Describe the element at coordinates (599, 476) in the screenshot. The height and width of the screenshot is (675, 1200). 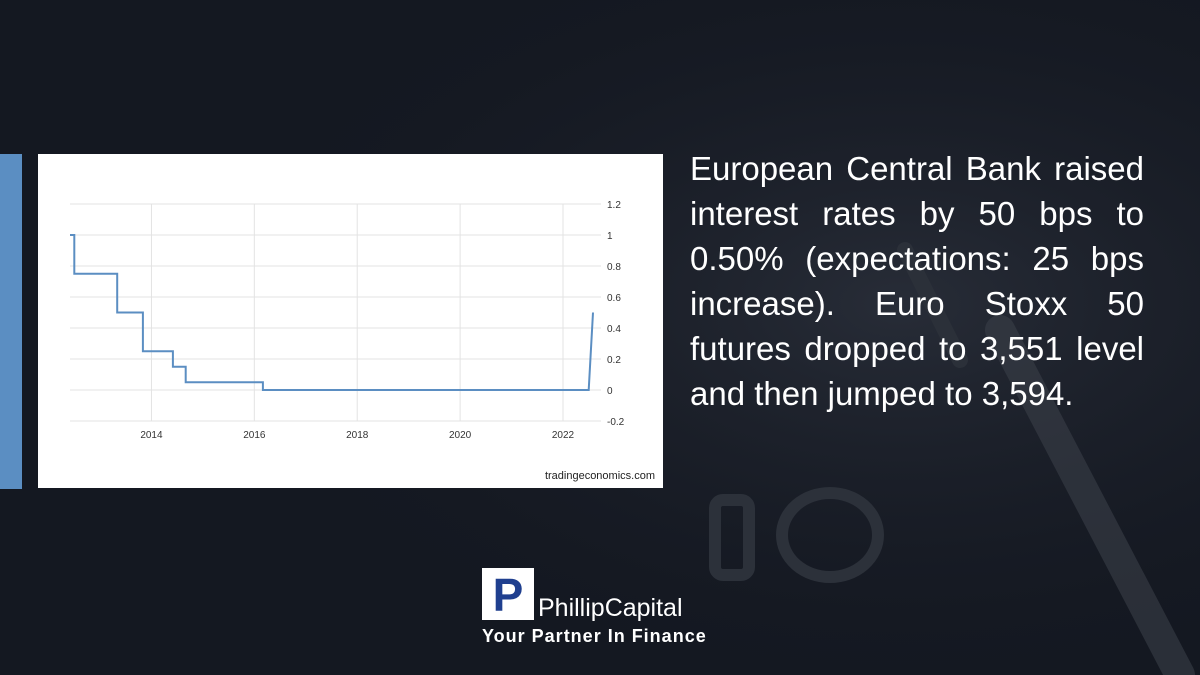
I see `chart-source-label: tradingeconomics.com` at that location.